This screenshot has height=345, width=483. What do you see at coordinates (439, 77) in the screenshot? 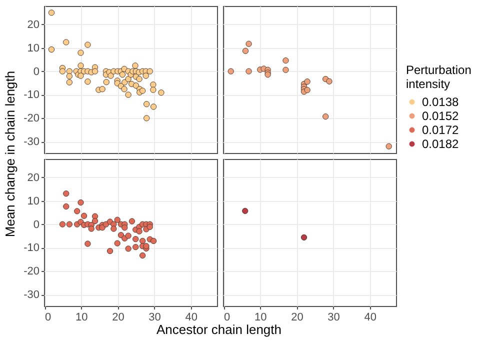
I see `legend-title: Perturbation intensity` at bounding box center [439, 77].